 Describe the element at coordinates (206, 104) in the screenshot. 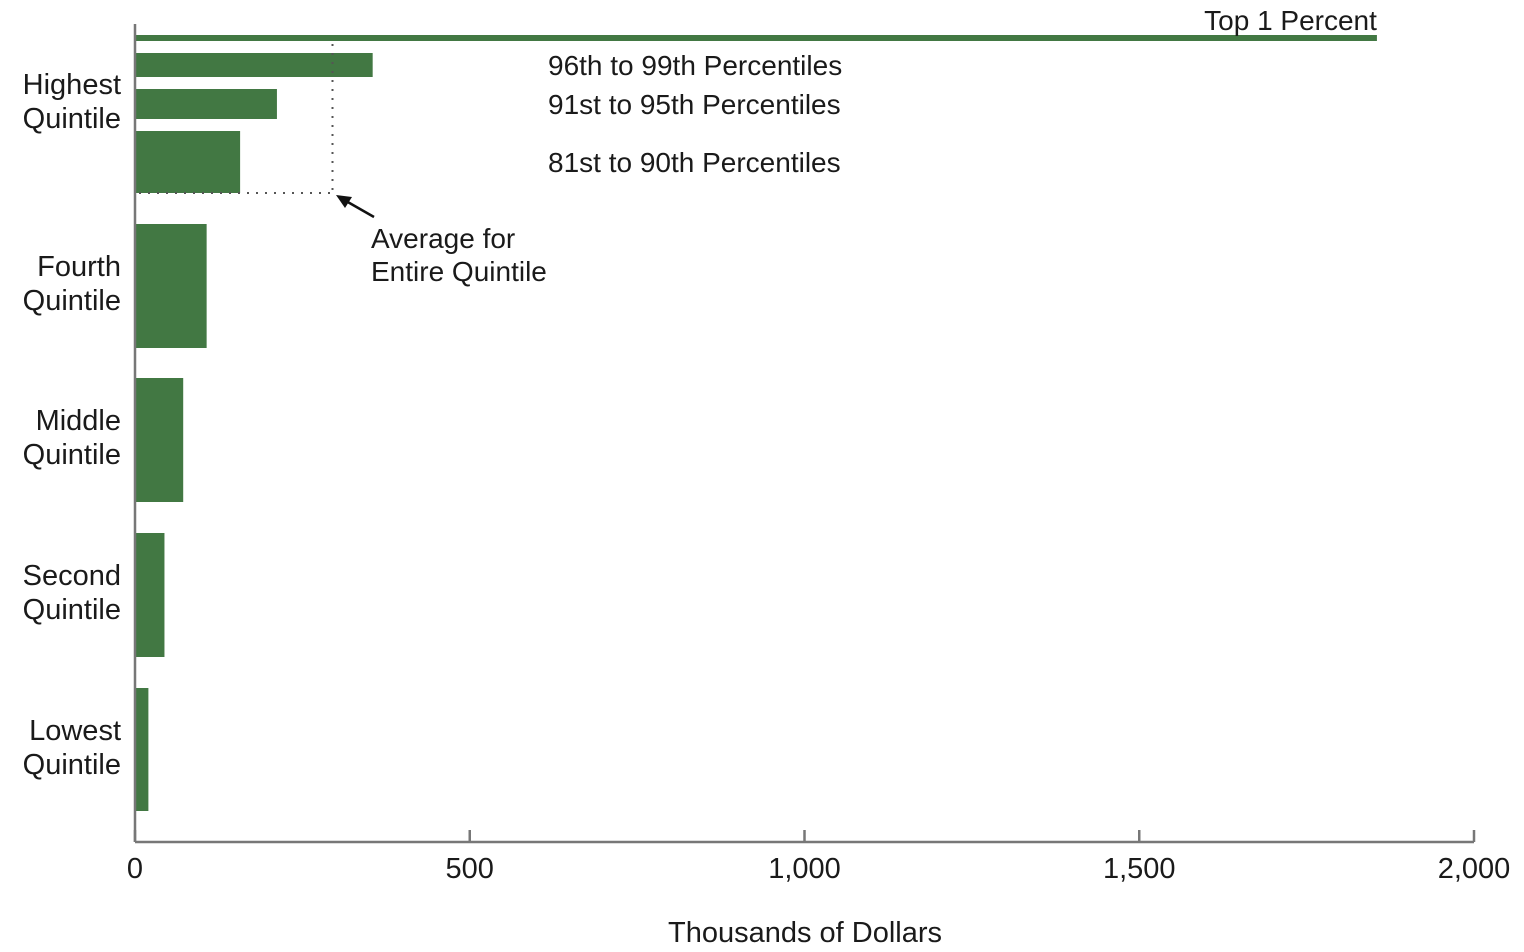

I see `bar-91st-to-95th-percentiles` at that location.